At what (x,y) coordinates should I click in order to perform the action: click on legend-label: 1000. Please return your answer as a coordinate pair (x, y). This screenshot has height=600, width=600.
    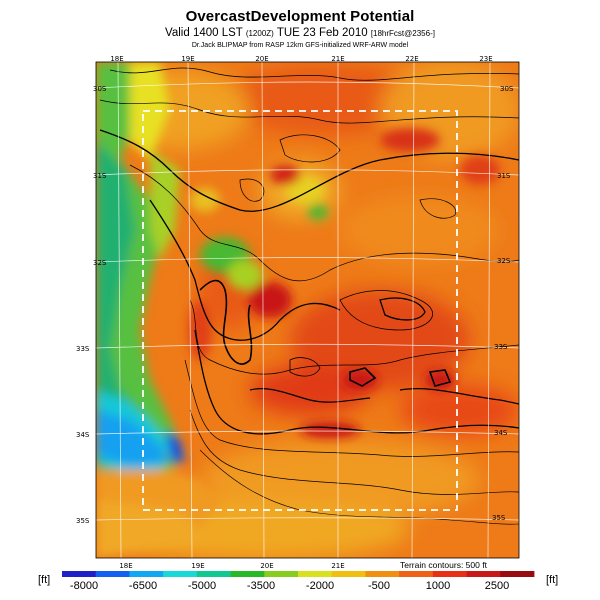
    Looking at the image, I should click on (438, 586).